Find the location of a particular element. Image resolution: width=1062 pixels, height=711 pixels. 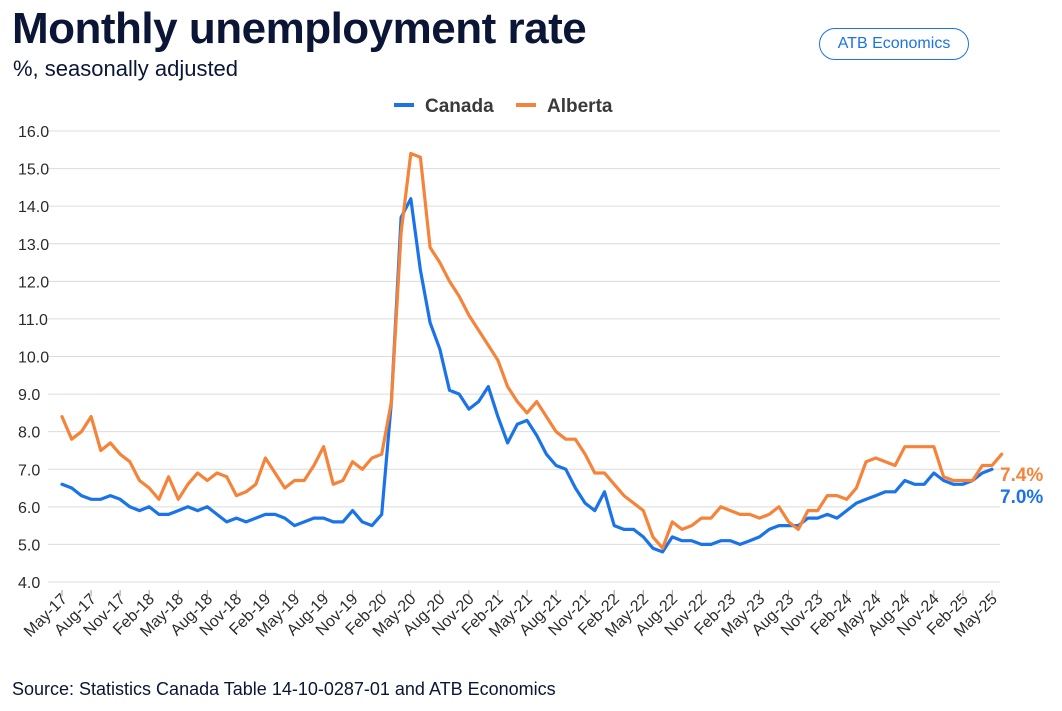

chart-subtitle: %, seasonally adjusted is located at coordinates (126, 68).